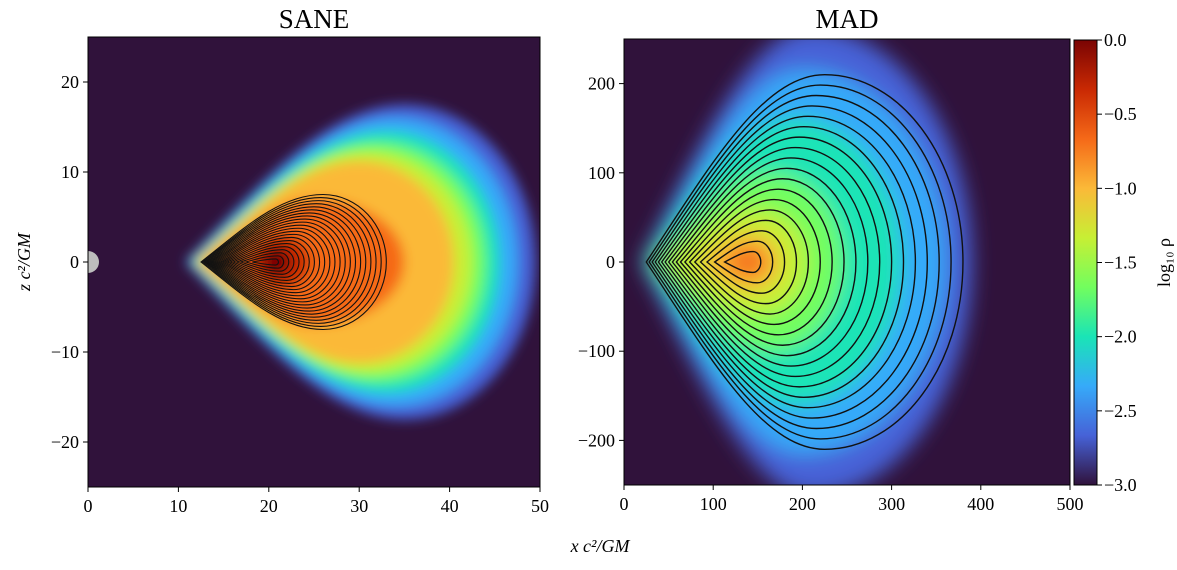  What do you see at coordinates (314, 19) in the screenshot?
I see `chart-title: SANE` at bounding box center [314, 19].